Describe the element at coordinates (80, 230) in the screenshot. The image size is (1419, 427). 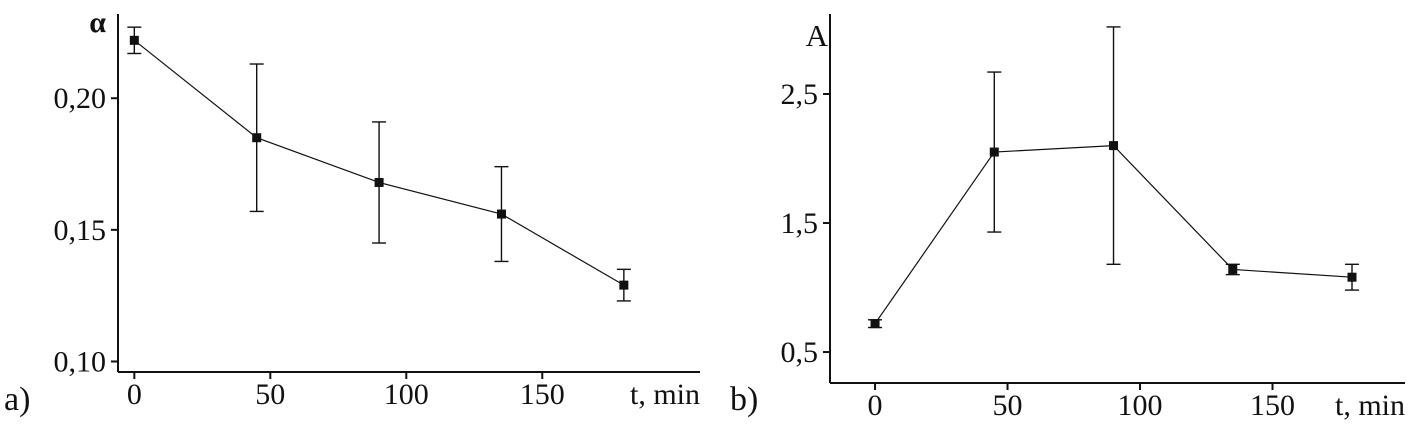
I see `y-tick-label: 0,15` at that location.